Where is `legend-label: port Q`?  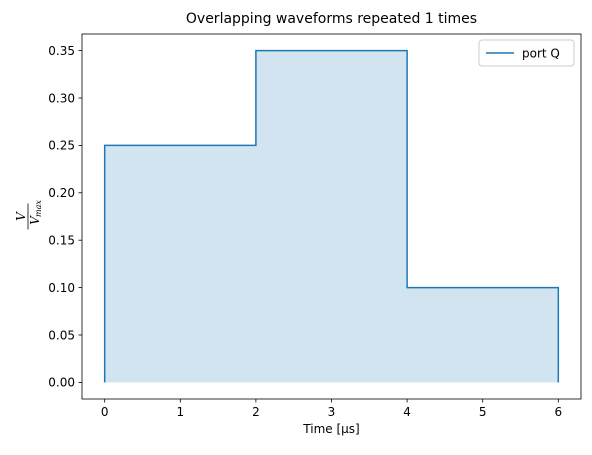
legend-label: port Q is located at coordinates (541, 53).